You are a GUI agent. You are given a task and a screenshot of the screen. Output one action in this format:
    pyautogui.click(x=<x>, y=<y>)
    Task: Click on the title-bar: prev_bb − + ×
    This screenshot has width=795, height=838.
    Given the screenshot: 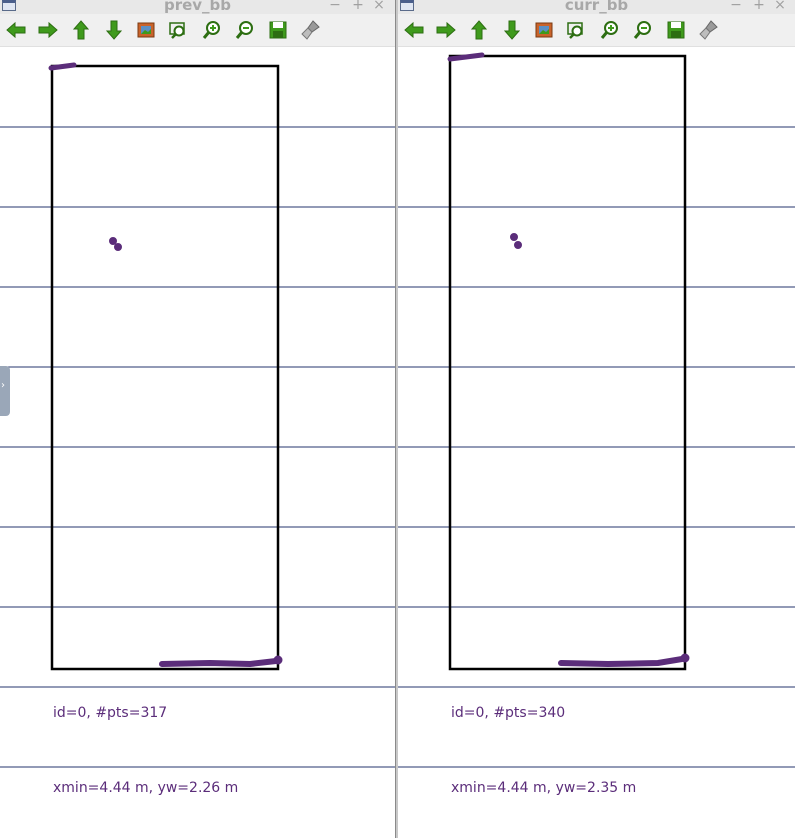 What is the action you would take?
    pyautogui.click(x=197, y=7)
    